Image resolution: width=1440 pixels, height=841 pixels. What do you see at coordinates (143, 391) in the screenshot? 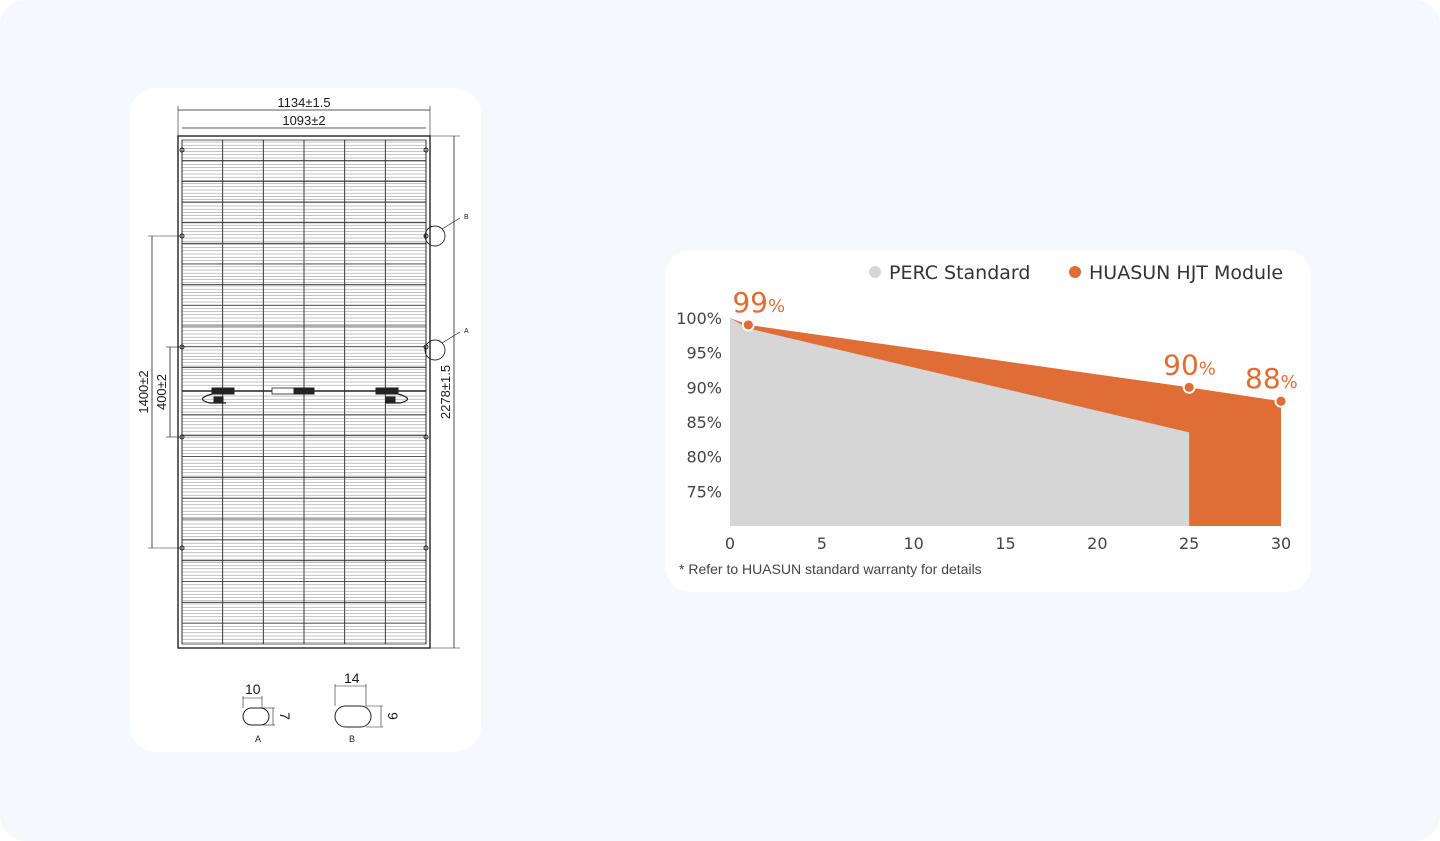
I see `dim-mount-spacing-outer: 1400±2` at bounding box center [143, 391].